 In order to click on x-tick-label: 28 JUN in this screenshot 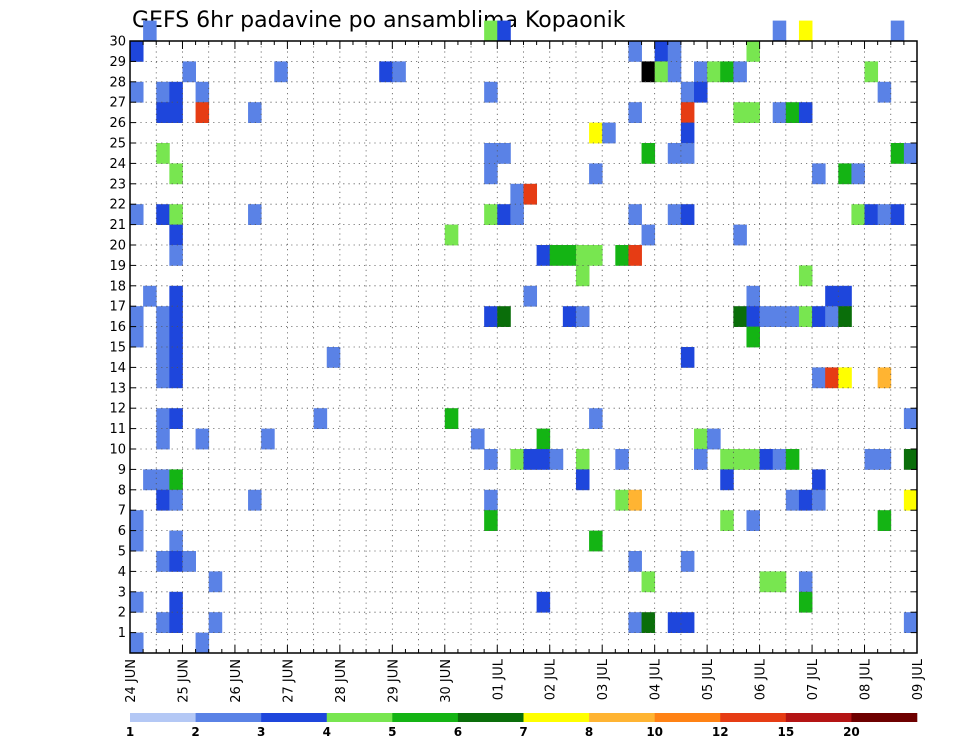, I will do `click(341, 681)`.